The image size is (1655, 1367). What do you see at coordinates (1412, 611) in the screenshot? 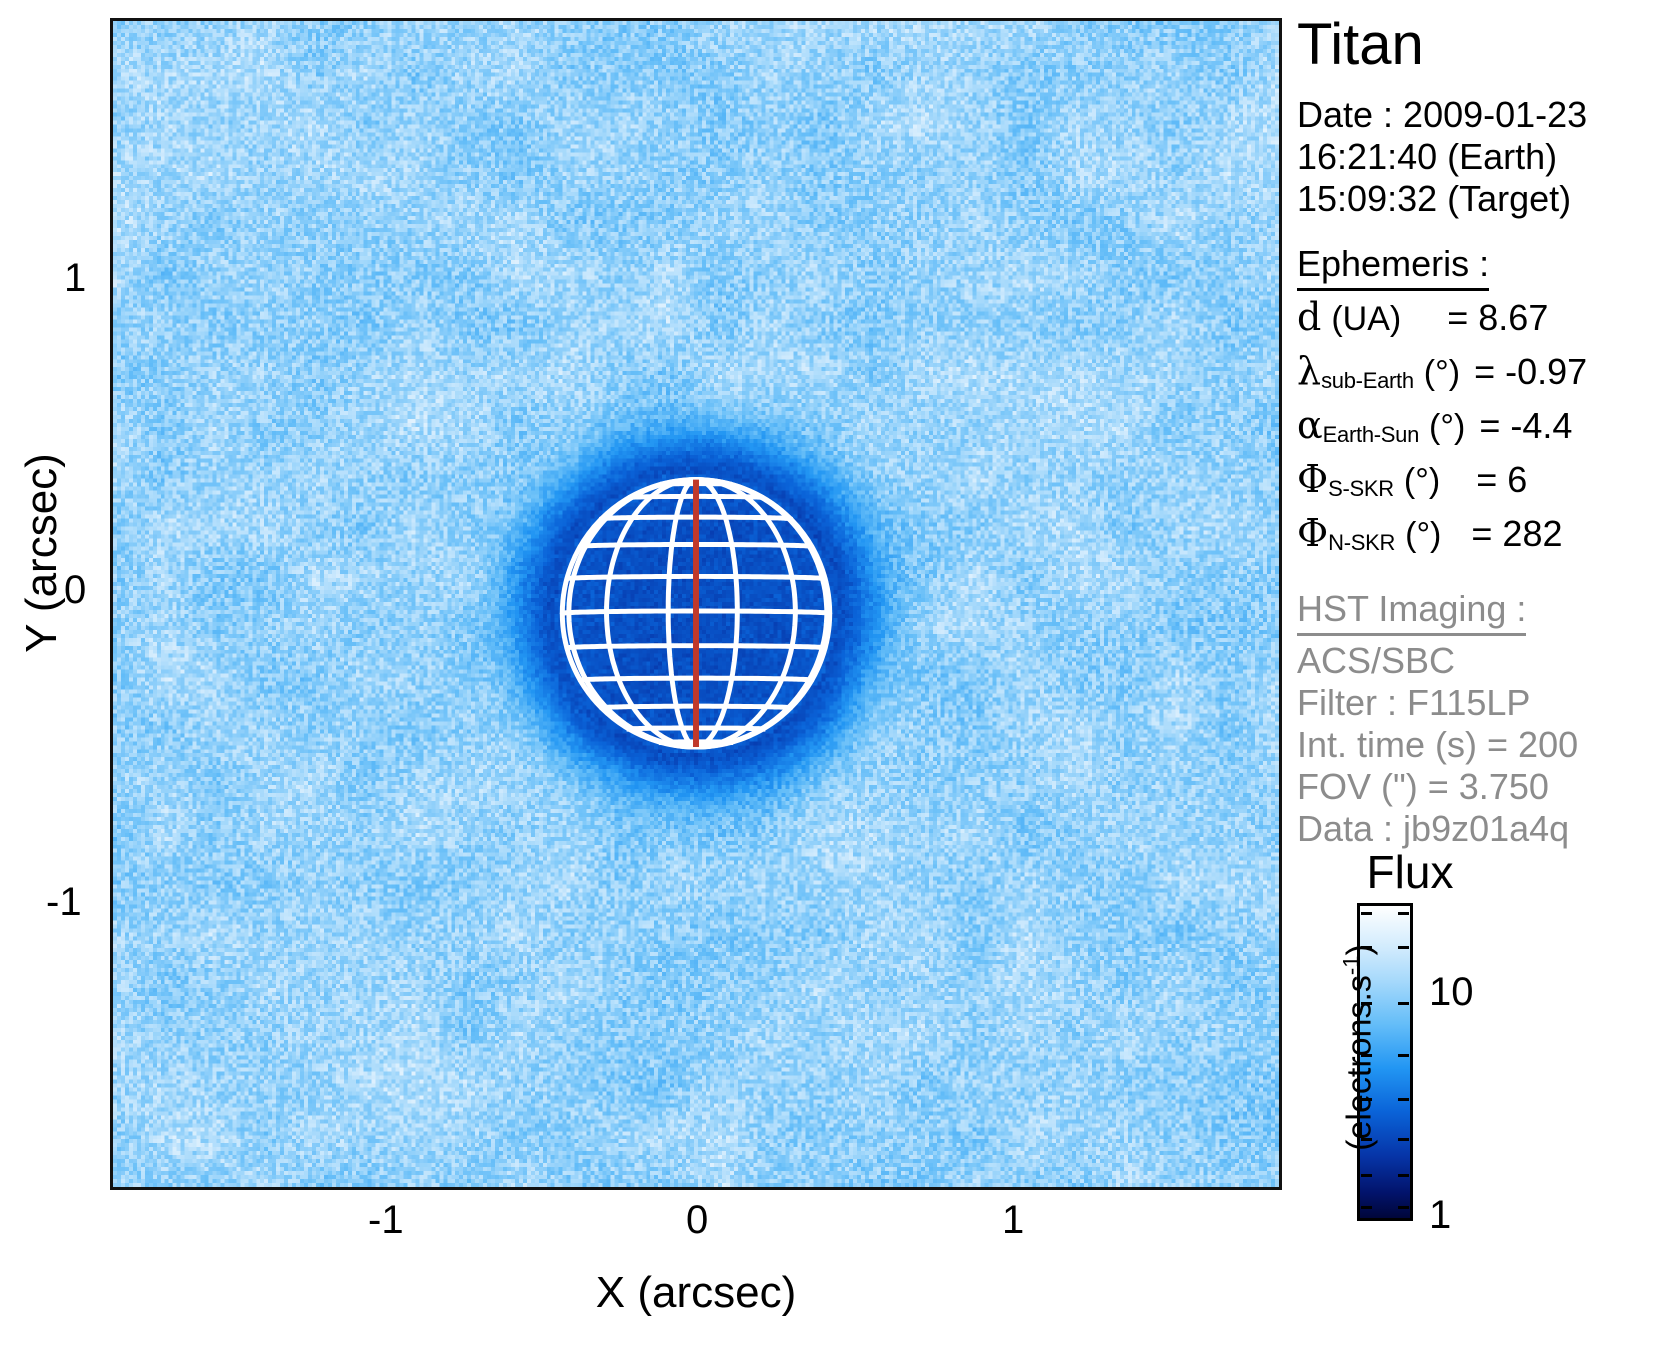
I see `hst-imaging-heading: HST Imaging :` at bounding box center [1412, 611].